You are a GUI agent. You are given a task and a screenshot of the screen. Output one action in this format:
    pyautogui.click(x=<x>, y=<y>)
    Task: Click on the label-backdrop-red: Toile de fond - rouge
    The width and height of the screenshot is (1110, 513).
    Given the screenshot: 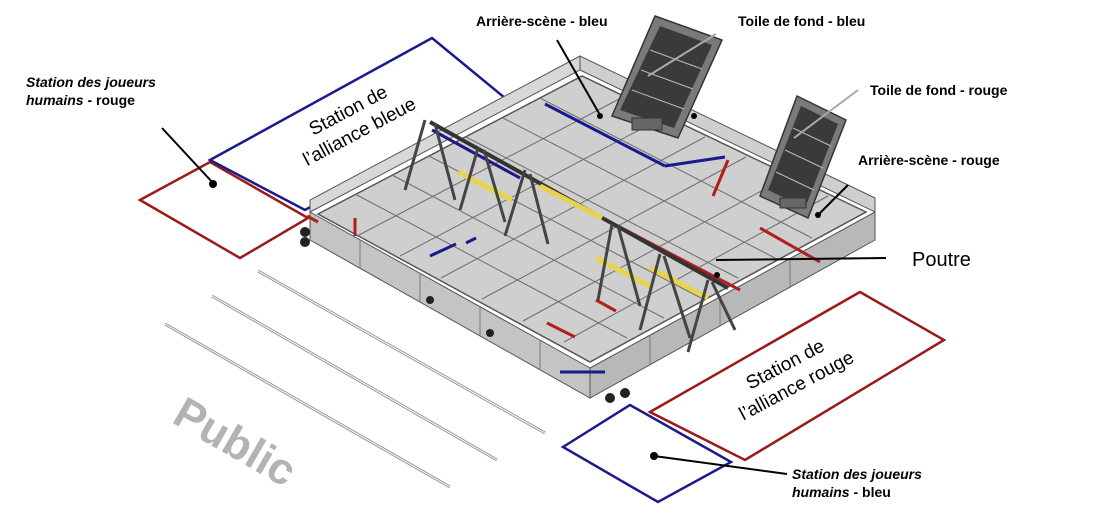 What is the action you would take?
    pyautogui.click(x=939, y=90)
    